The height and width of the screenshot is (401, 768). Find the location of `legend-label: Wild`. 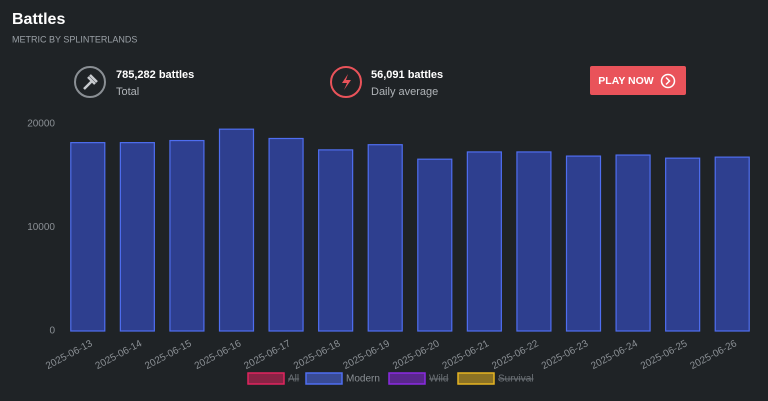

legend-label: Wild is located at coordinates (438, 379).